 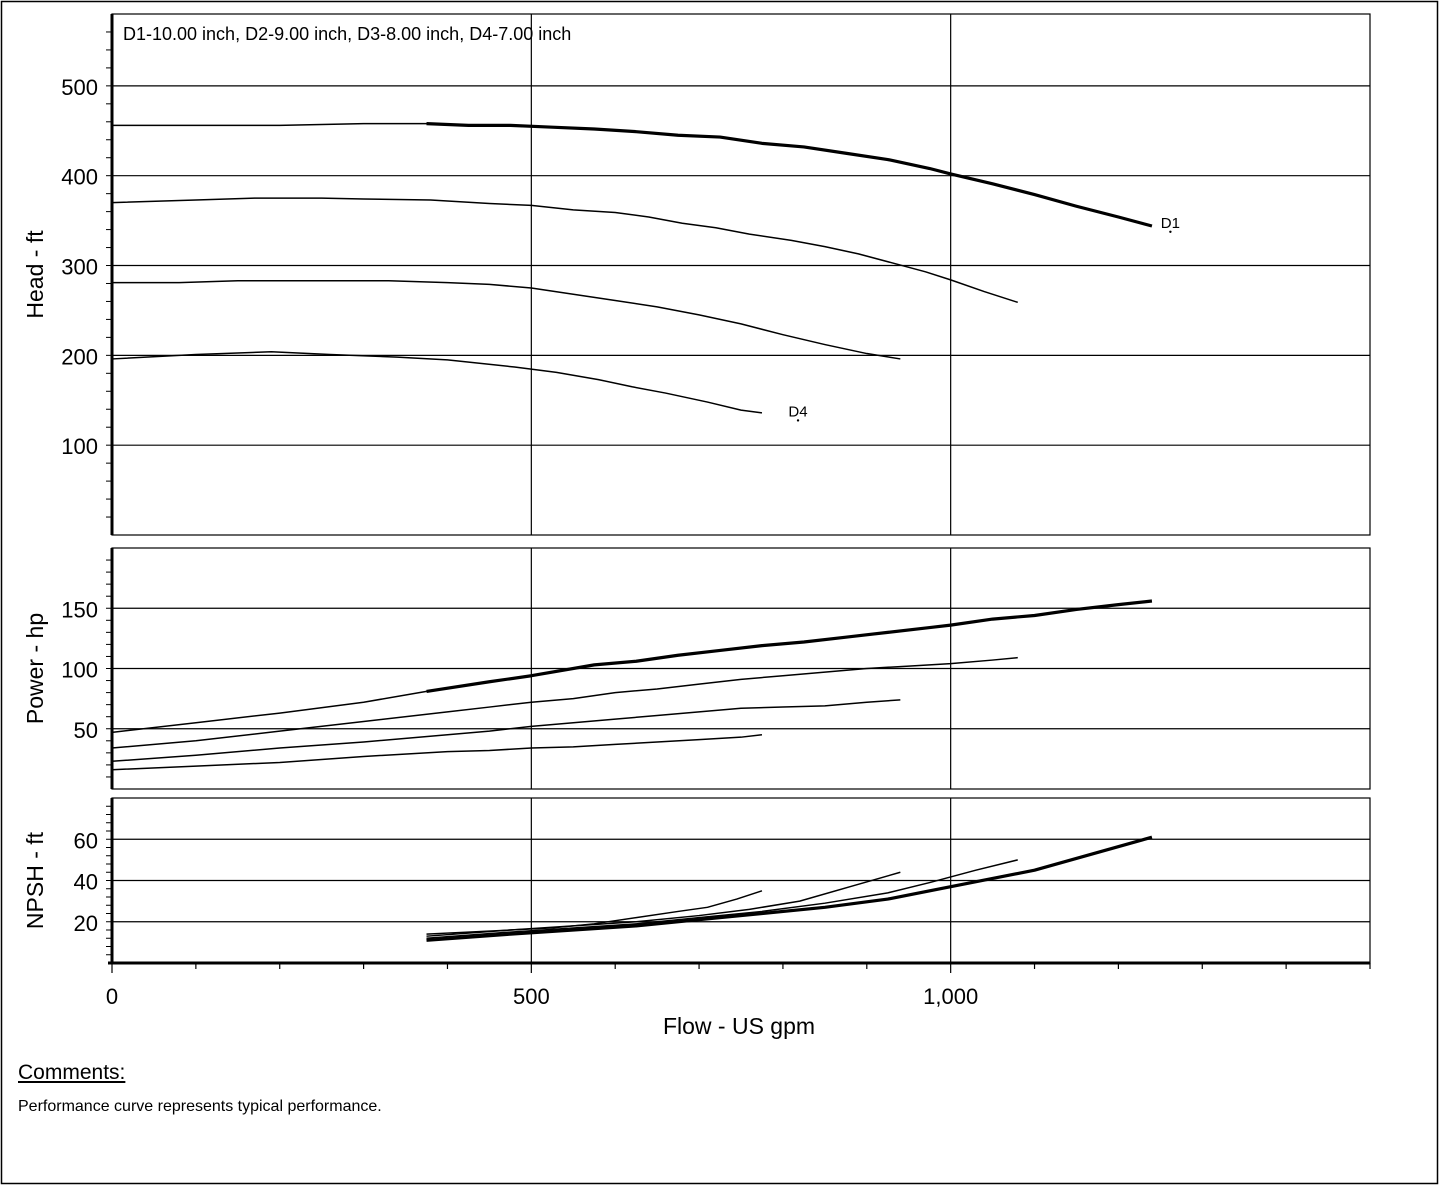 What do you see at coordinates (112, 996) in the screenshot?
I see `x-tick-label: 0` at bounding box center [112, 996].